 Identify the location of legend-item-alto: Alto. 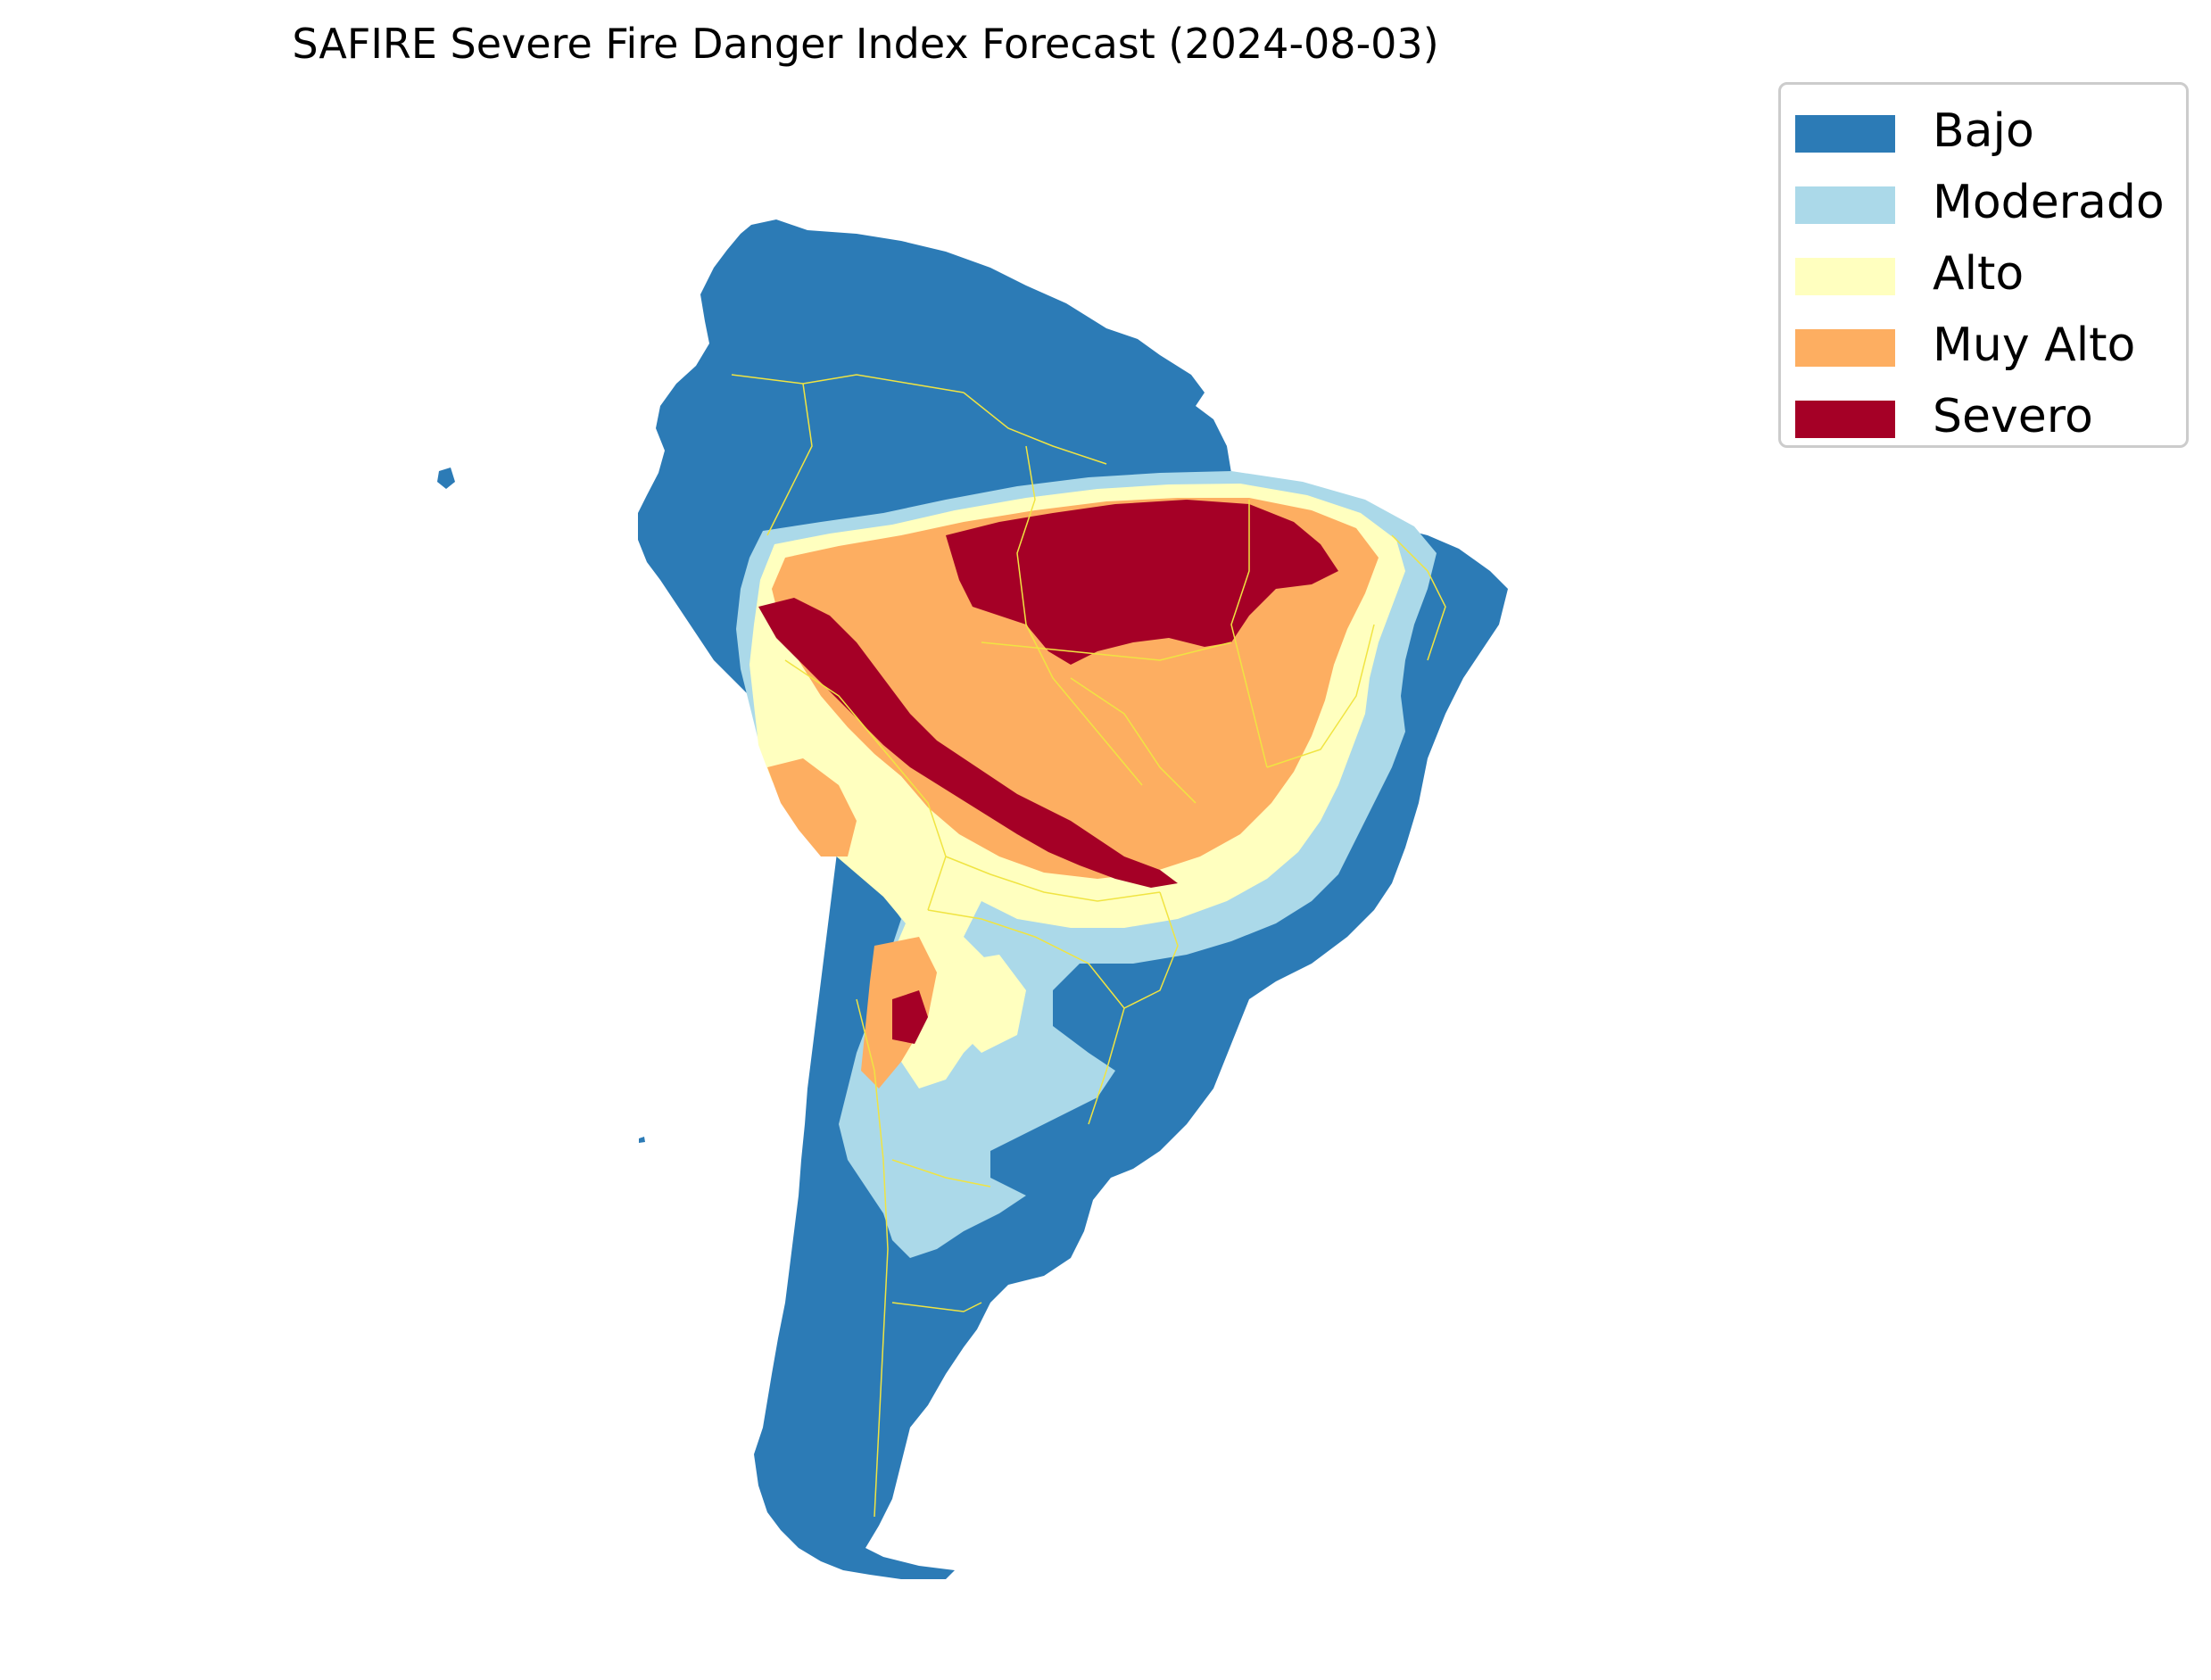
(1983, 275).